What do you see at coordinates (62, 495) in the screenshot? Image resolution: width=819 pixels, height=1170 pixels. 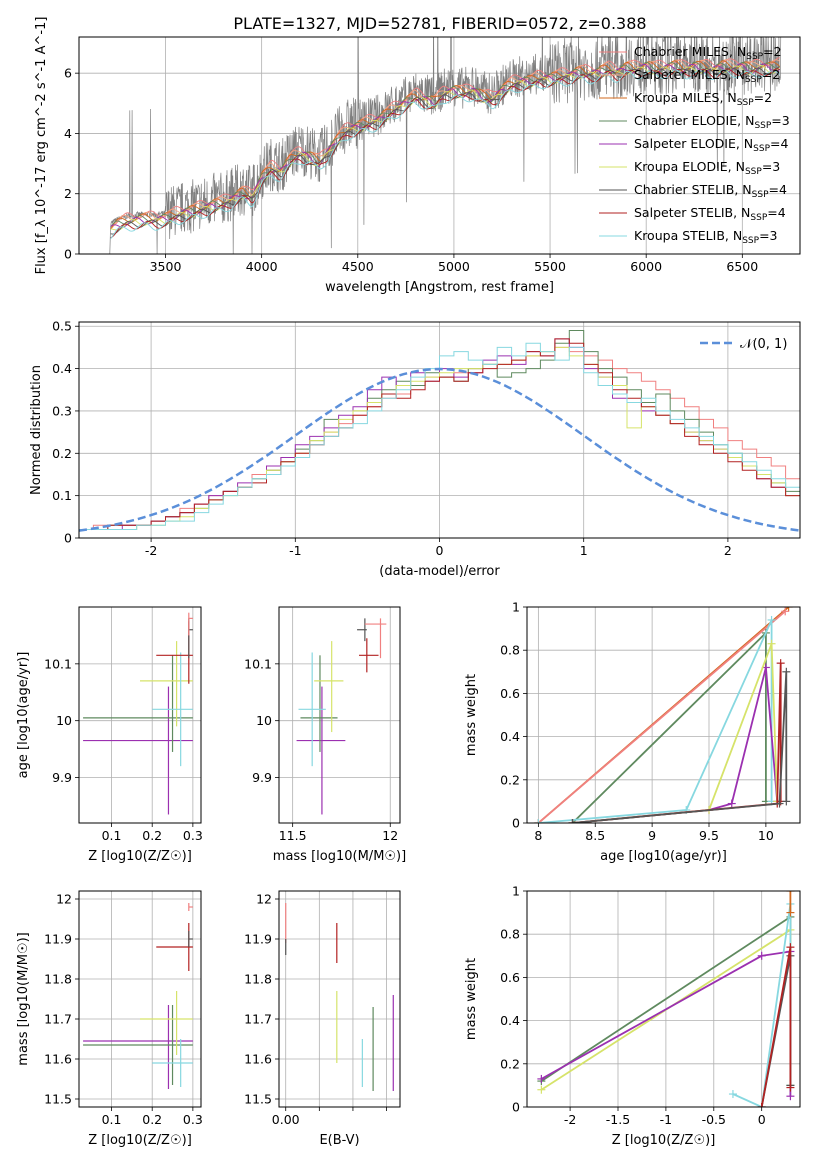 I see `y-tick-label: 0.1` at bounding box center [62, 495].